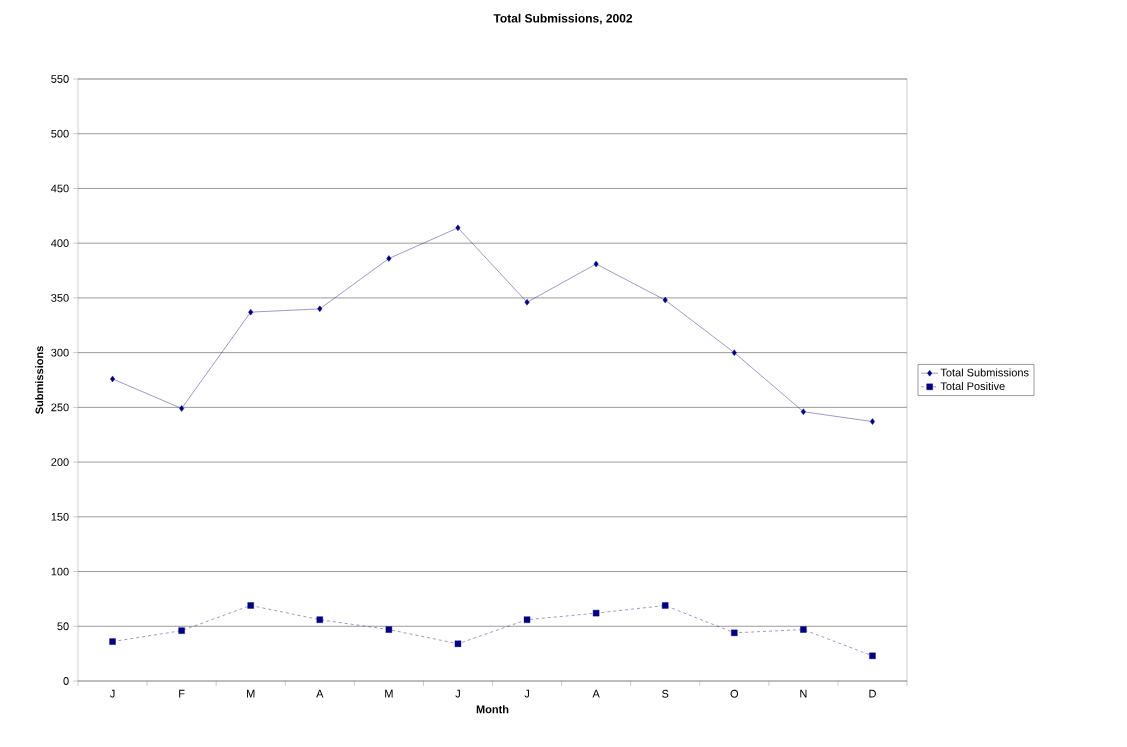 The width and height of the screenshot is (1127, 747). I want to click on x-tick-label: F, so click(182, 693).